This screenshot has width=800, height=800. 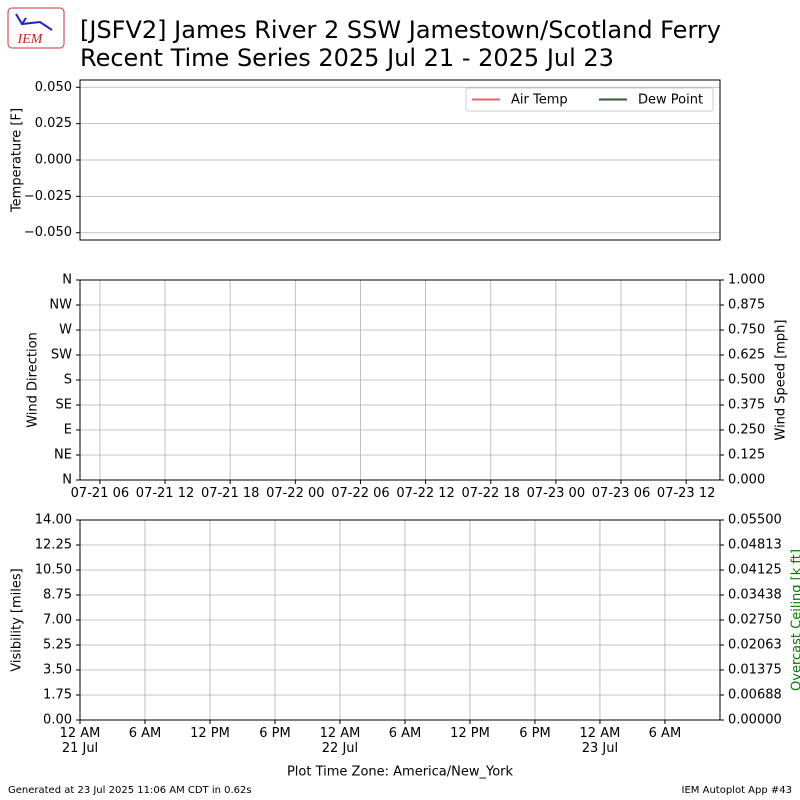 I want to click on y-tick-label: −0.050, so click(x=48, y=232).